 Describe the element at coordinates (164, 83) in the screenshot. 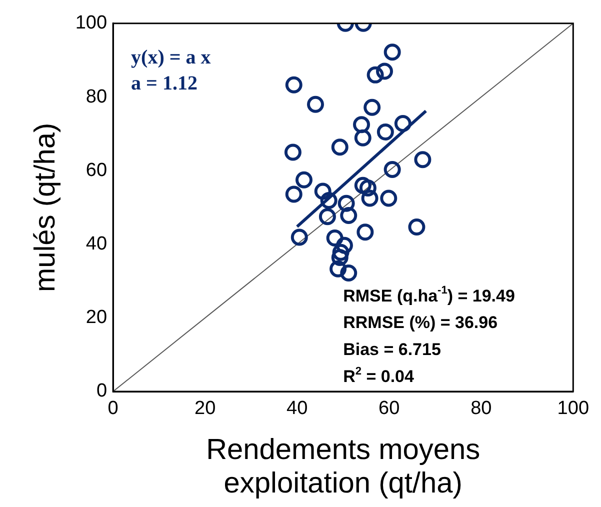

I see `annotation: a = 1.12` at that location.